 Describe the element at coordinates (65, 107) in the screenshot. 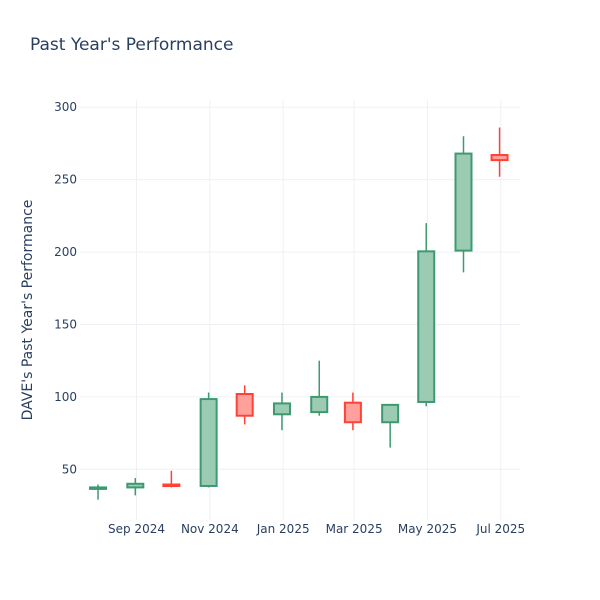

I see `y-tick-label: 300` at that location.